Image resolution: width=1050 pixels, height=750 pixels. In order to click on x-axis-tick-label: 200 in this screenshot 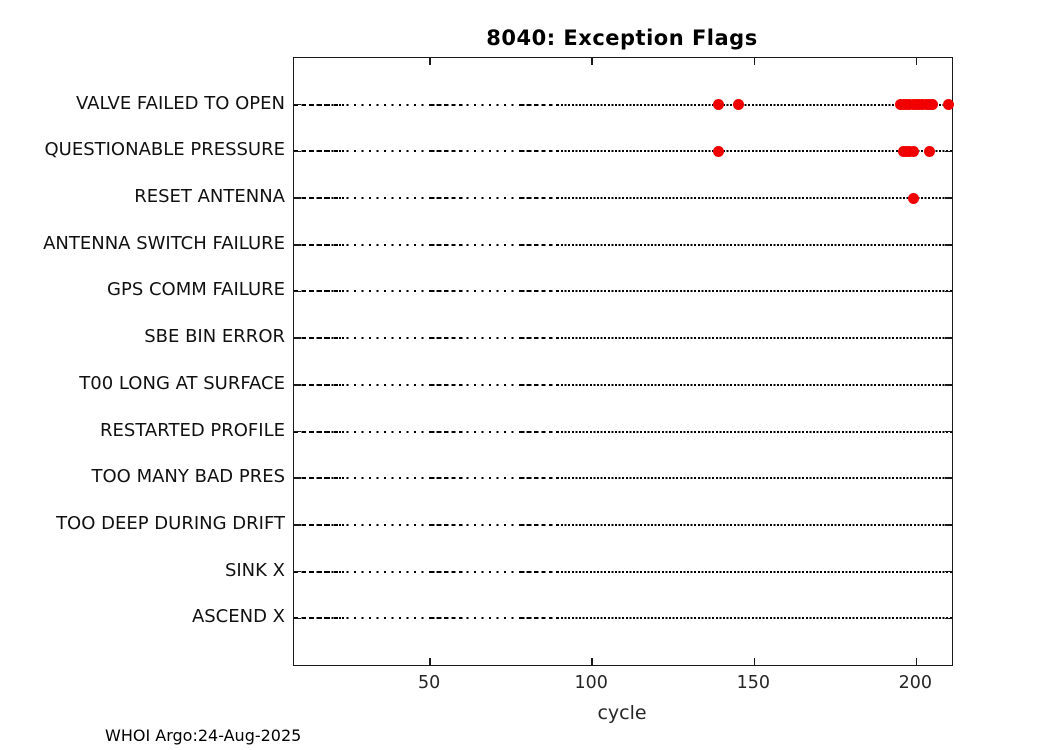, I will do `click(915, 683)`.